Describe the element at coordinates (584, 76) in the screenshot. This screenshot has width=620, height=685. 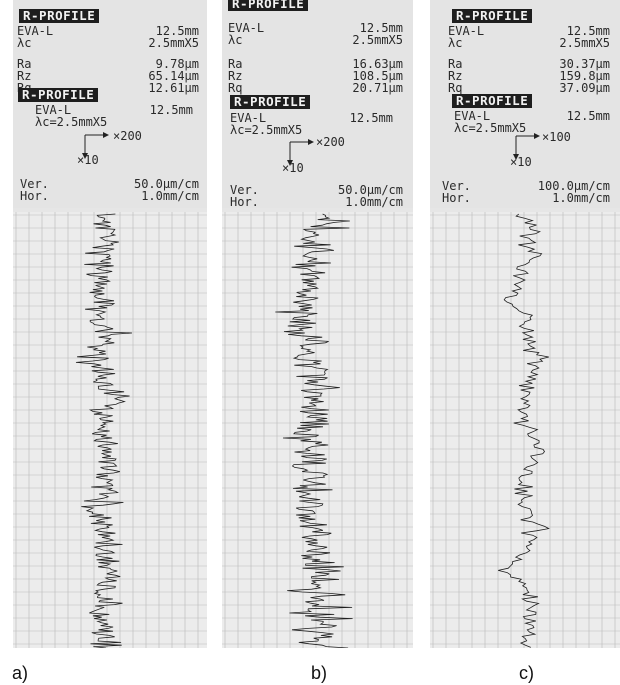
I see `rz-value: 159.8μm` at that location.